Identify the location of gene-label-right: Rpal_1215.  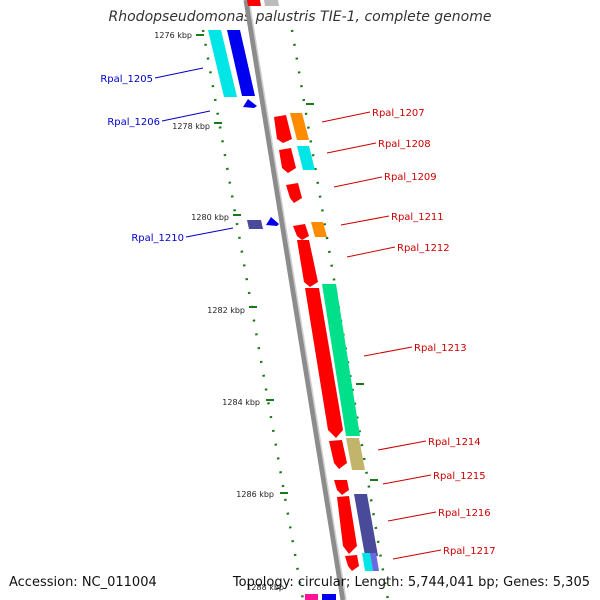
(459, 476).